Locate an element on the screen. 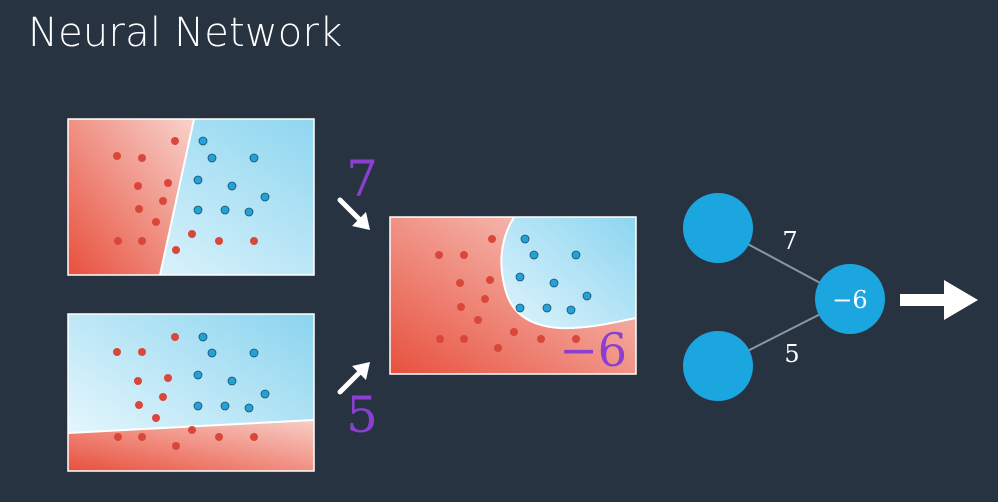  output-node is located at coordinates (850, 299).